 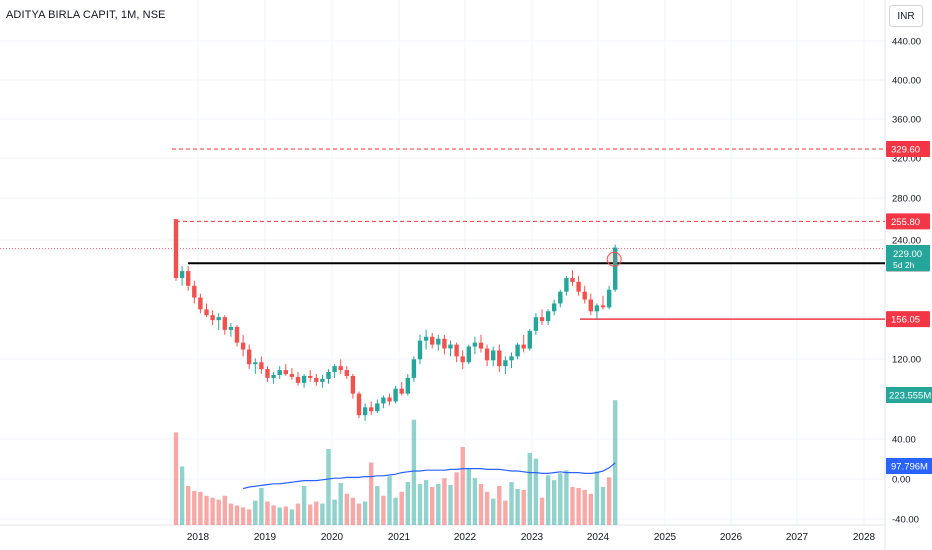 What do you see at coordinates (429, 476) in the screenshot?
I see `volume-ma-line` at bounding box center [429, 476].